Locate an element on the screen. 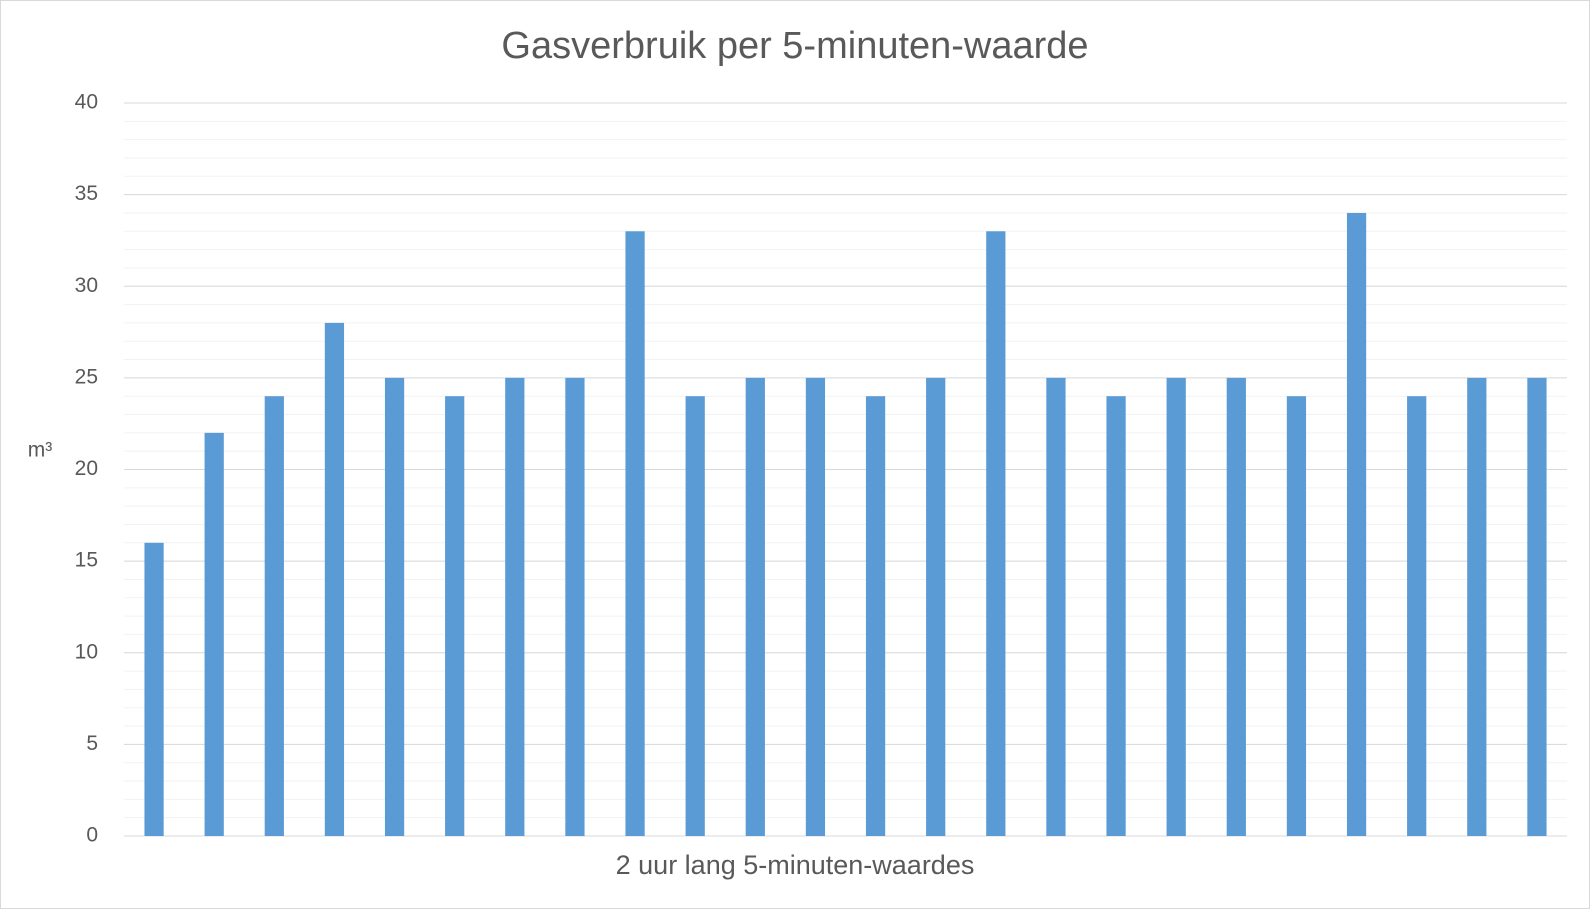  x-axis-label: 2 uur lang 5-minuten-waardes is located at coordinates (795, 865).